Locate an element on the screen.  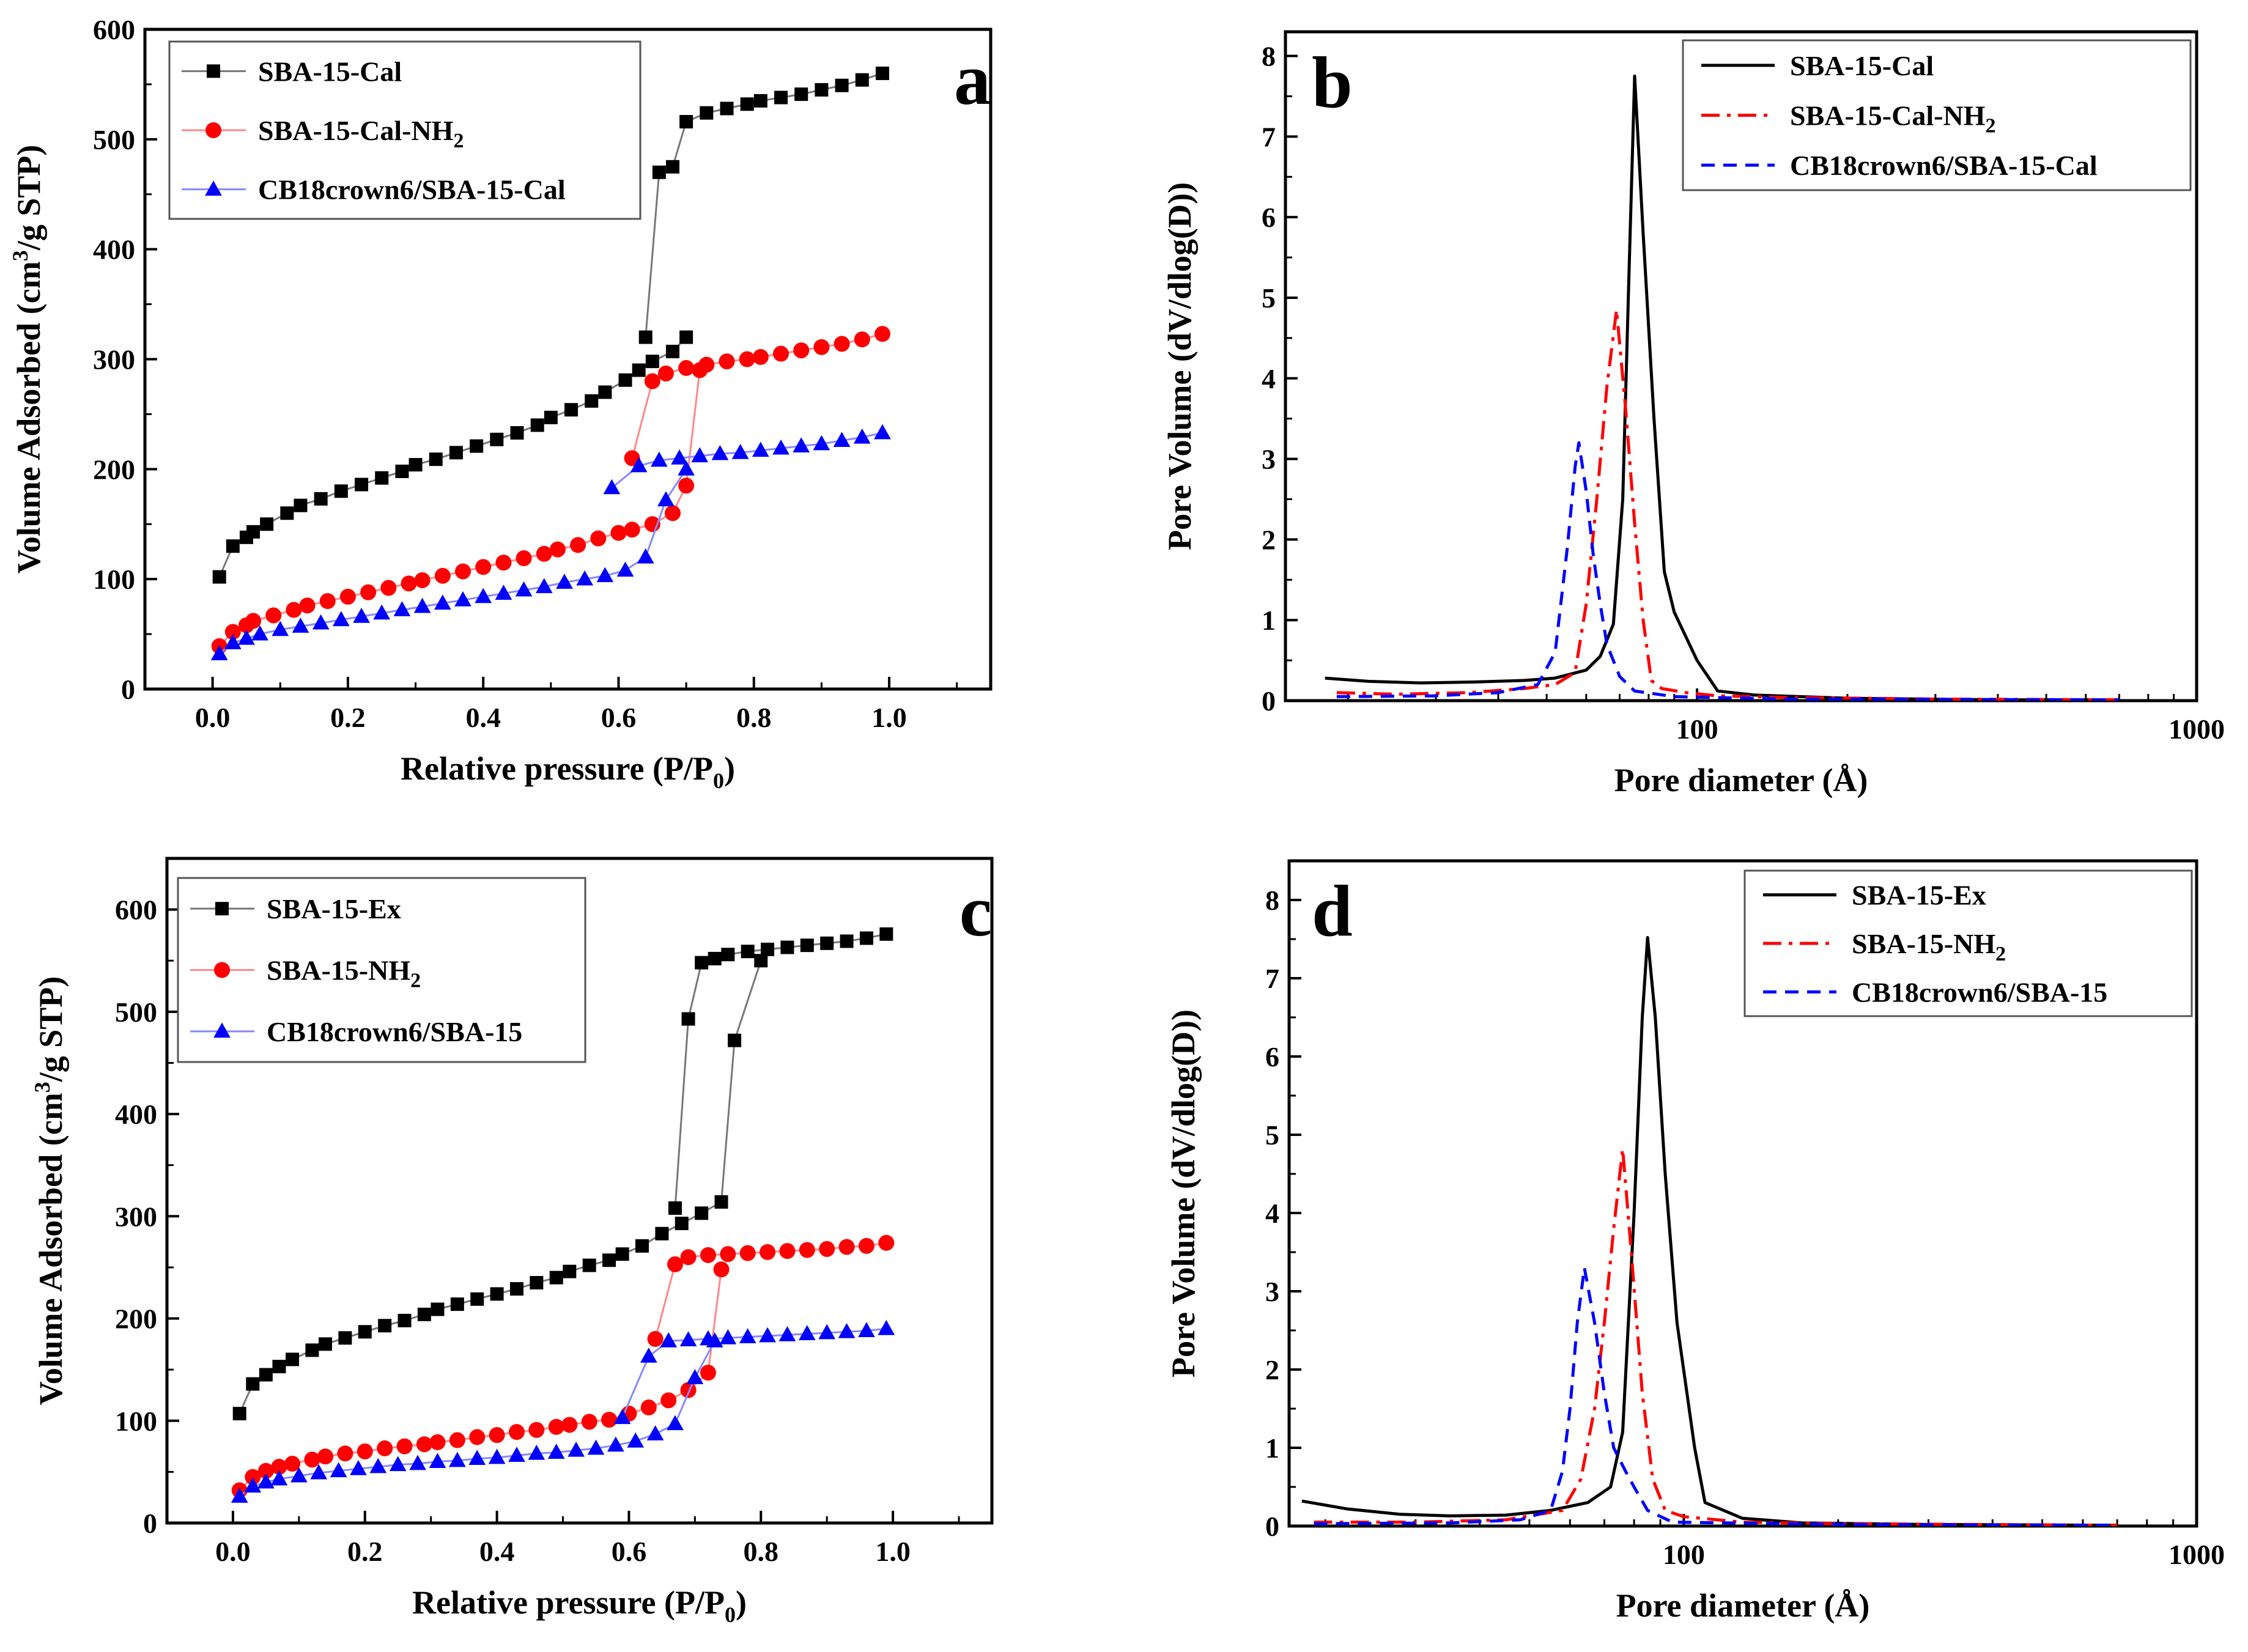
y-tick-label: 0 is located at coordinates (1269, 701).